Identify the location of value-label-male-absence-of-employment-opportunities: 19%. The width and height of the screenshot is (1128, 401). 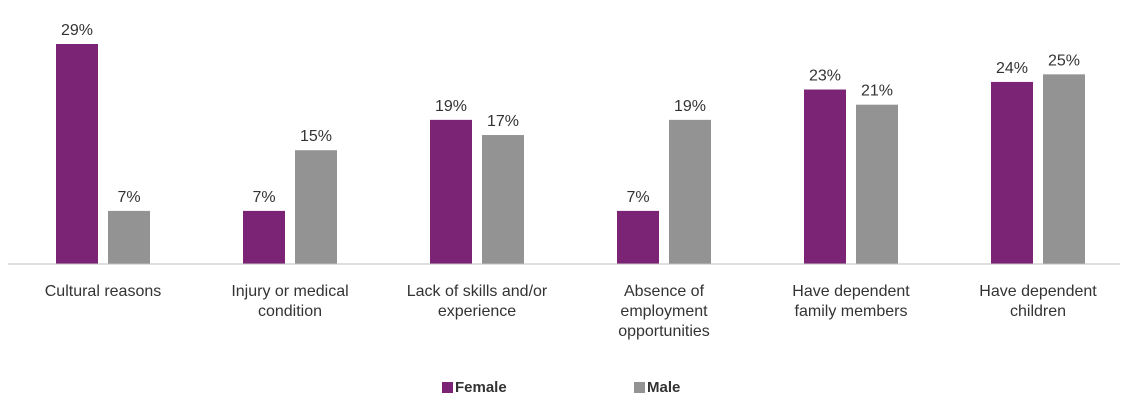
(690, 106).